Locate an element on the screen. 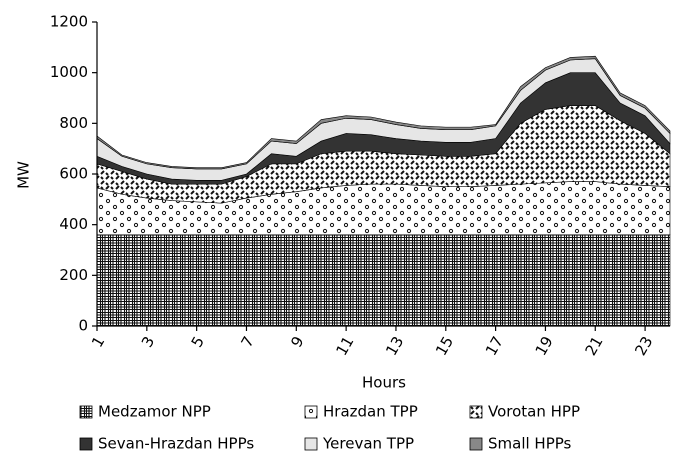 Image resolution: width=688 pixels, height=458 pixels. x-tick-label: 17 is located at coordinates (494, 346).